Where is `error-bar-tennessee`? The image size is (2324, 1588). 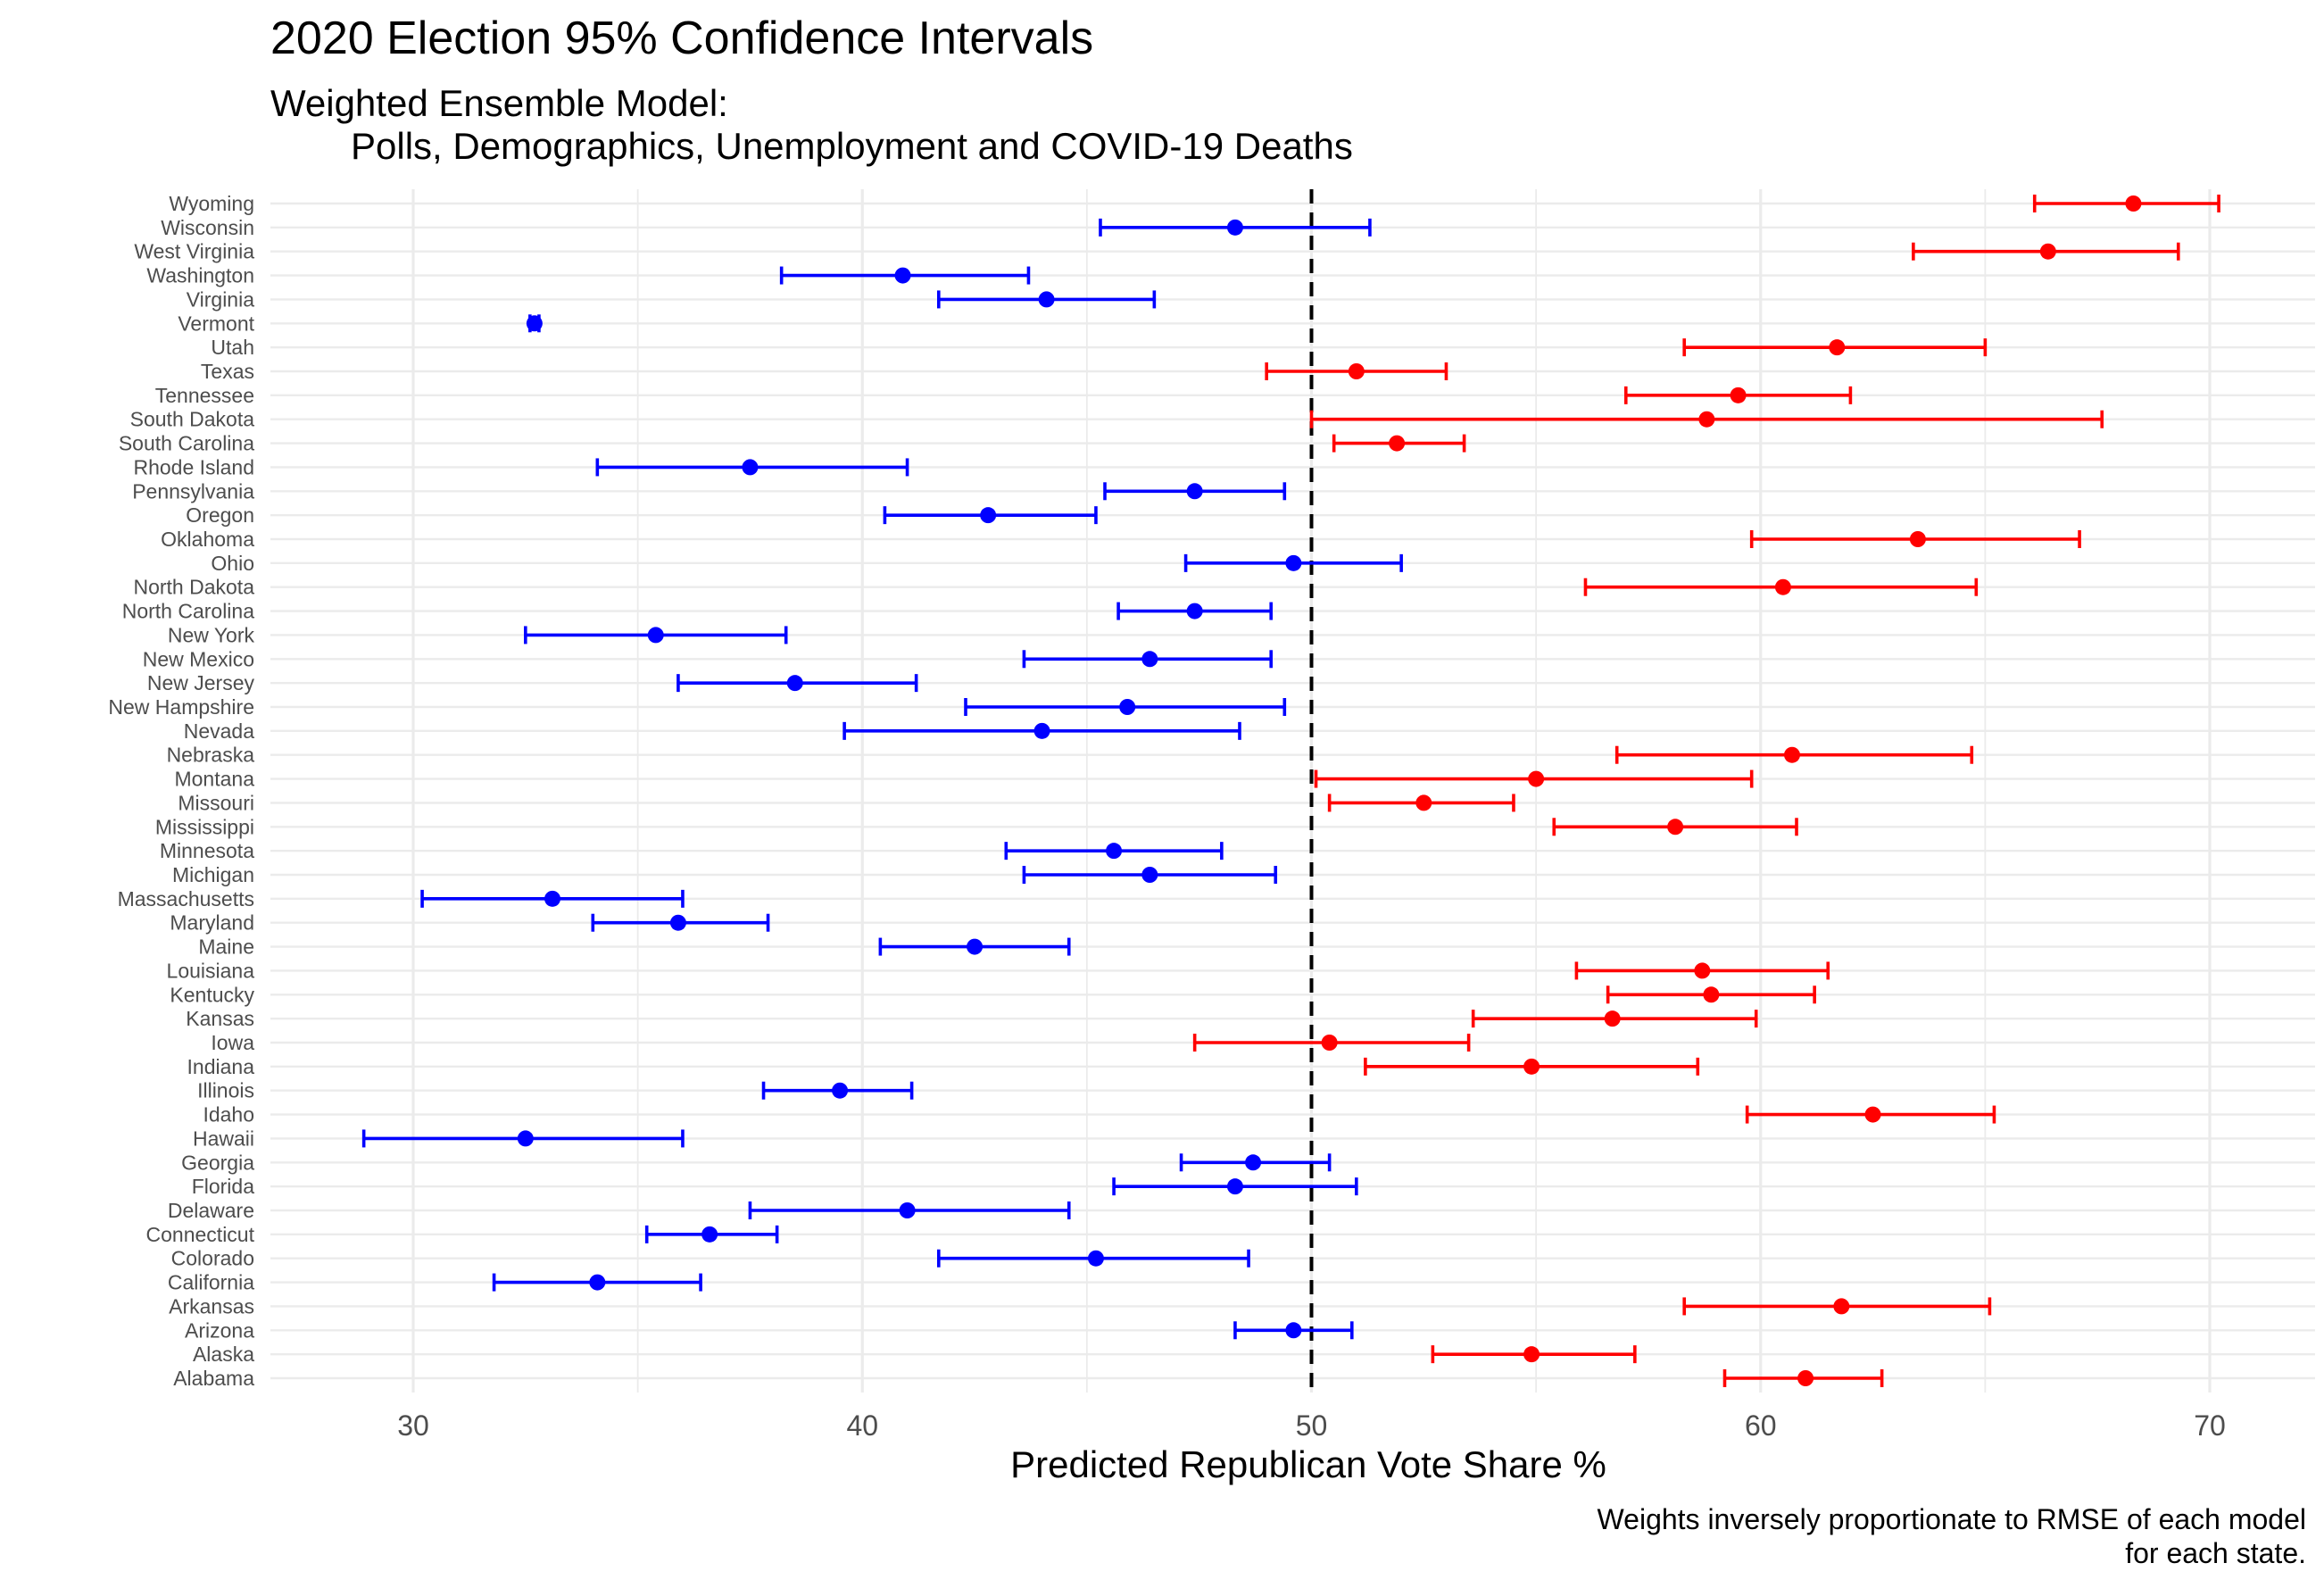
error-bar-tennessee is located at coordinates (1738, 395).